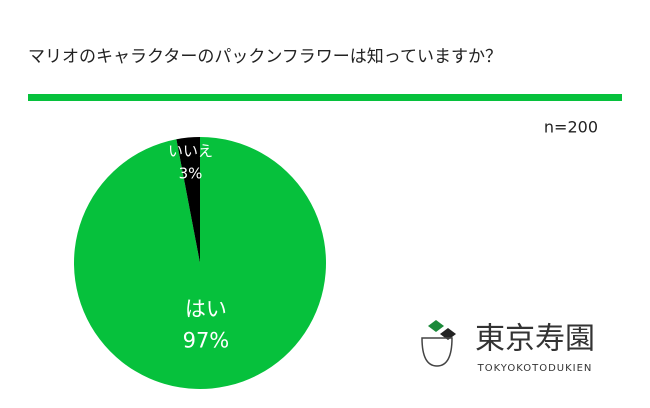 Image resolution: width=650 pixels, height=408 pixels. I want to click on logo-romaji: TOKYOKOTODUKIEN, so click(535, 368).